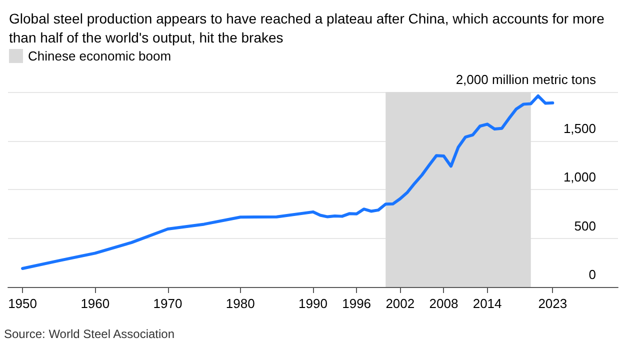 The height and width of the screenshot is (344, 623). I want to click on y-tick-label: 0, so click(592, 274).